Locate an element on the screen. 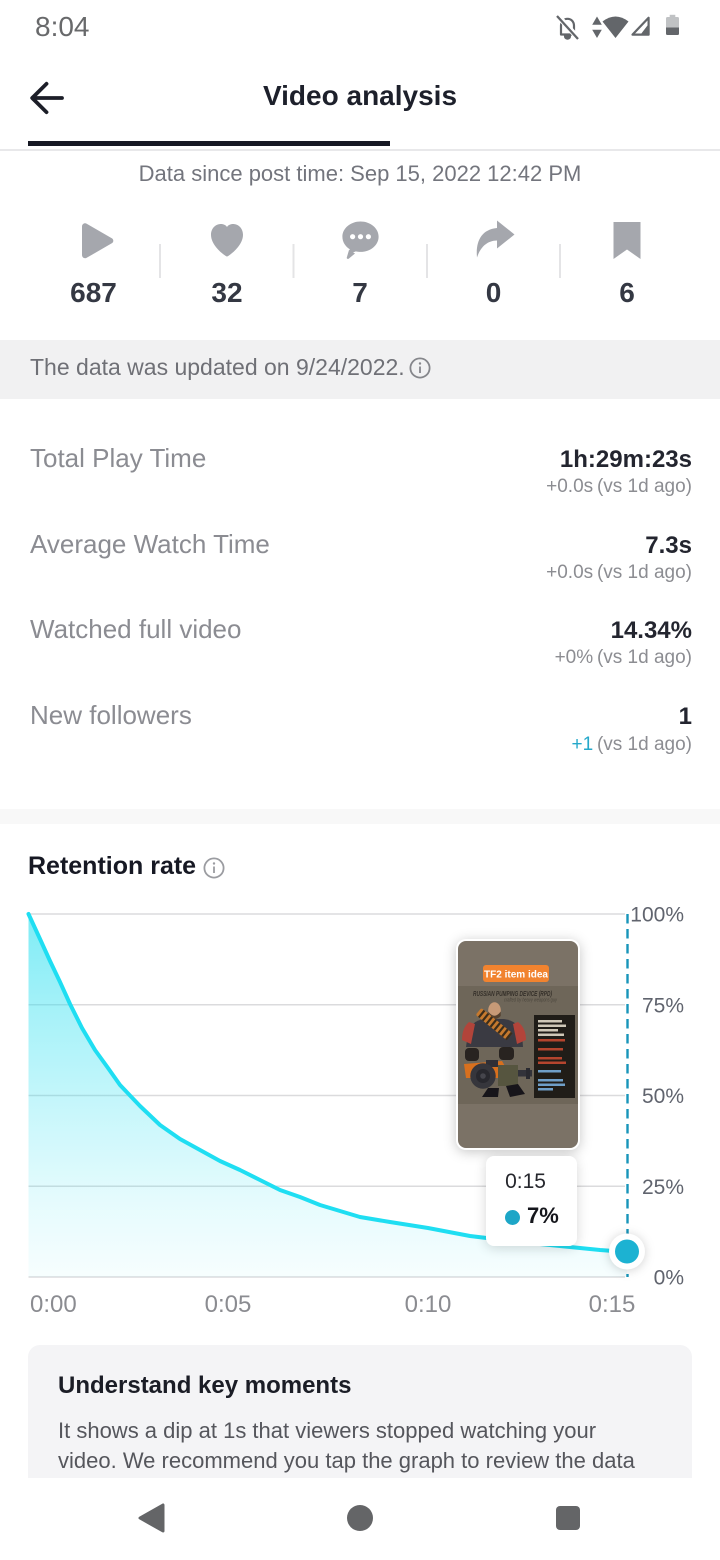  svg-text: 100% is located at coordinates (657, 915).